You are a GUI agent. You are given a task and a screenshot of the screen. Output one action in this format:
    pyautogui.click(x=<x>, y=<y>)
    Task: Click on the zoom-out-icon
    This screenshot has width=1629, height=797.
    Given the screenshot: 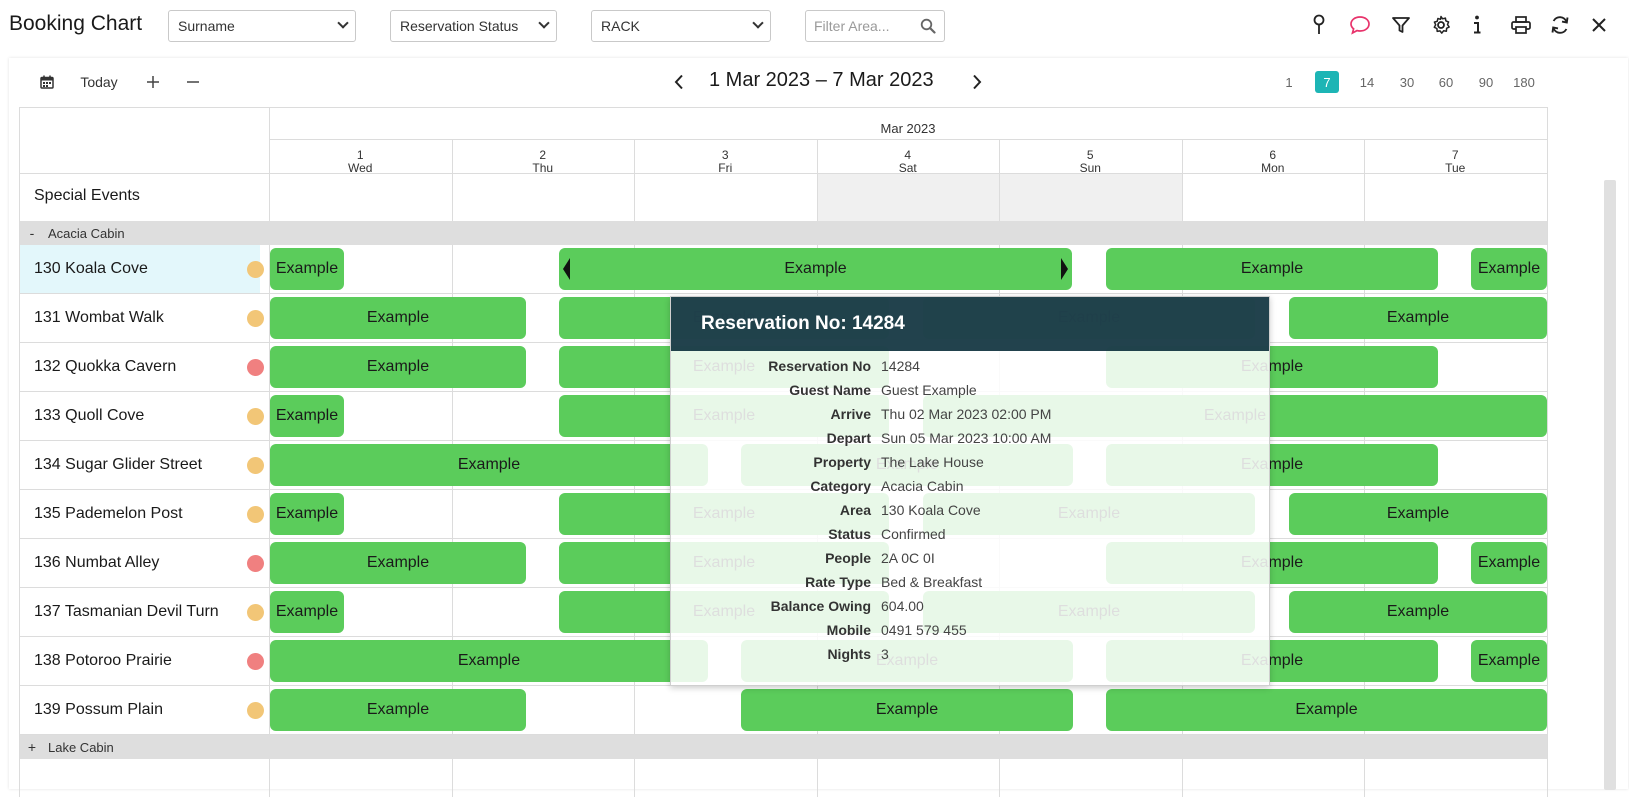 What is the action you would take?
    pyautogui.click(x=193, y=82)
    